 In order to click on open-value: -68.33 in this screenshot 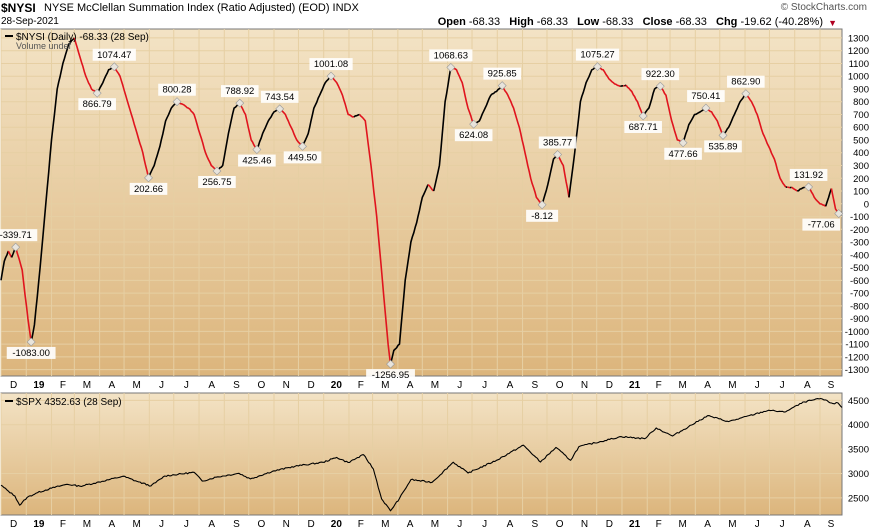, I will do `click(484, 22)`.